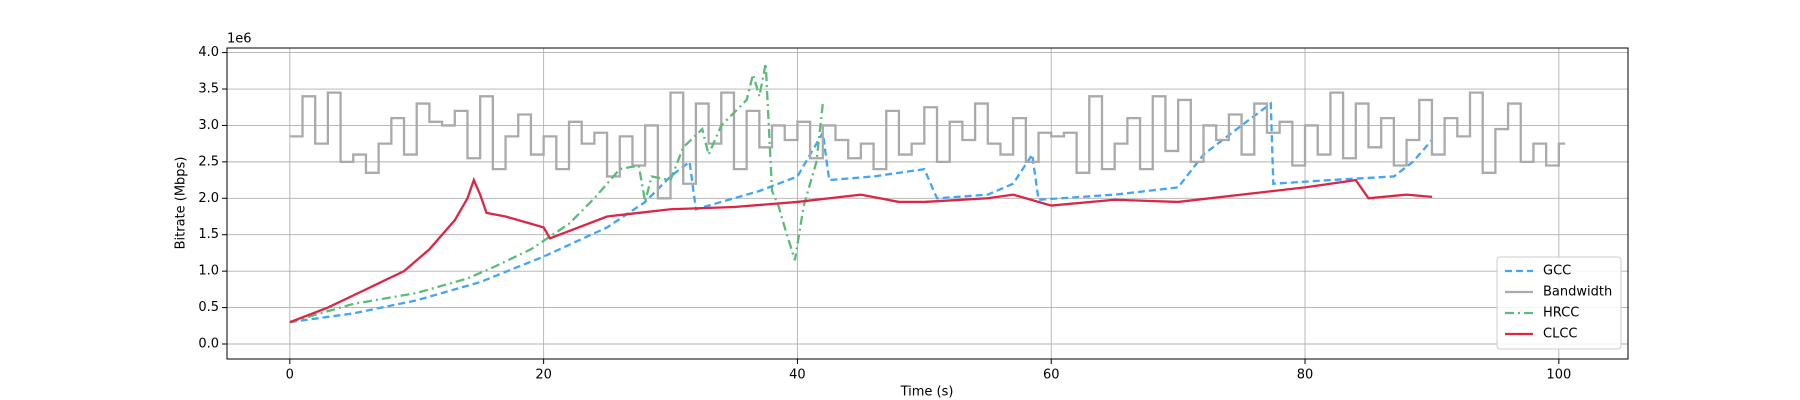  What do you see at coordinates (797, 375) in the screenshot?
I see `x-tick-label: 40` at bounding box center [797, 375].